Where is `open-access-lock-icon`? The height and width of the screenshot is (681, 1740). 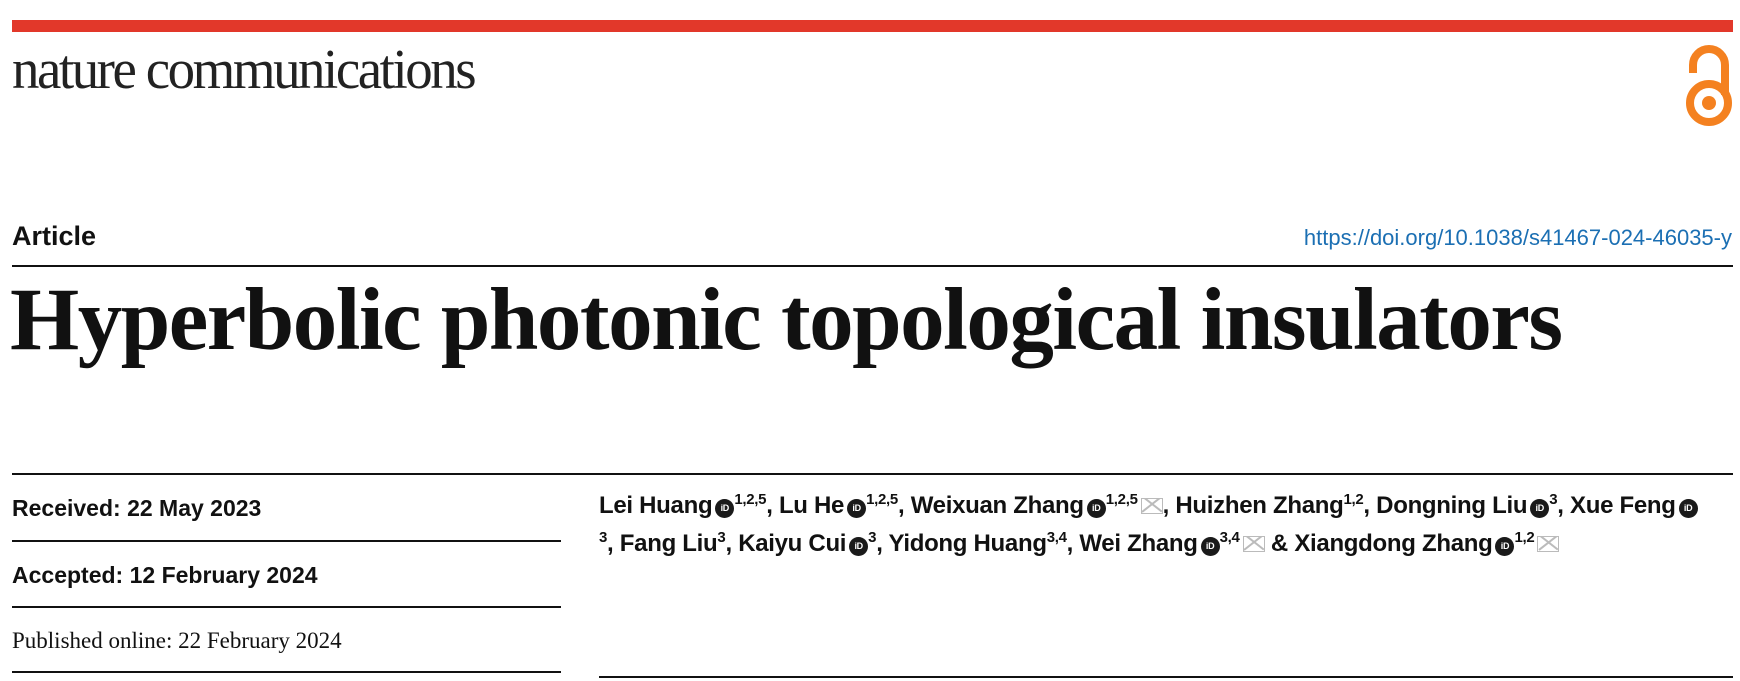 open-access-lock-icon is located at coordinates (1709, 85).